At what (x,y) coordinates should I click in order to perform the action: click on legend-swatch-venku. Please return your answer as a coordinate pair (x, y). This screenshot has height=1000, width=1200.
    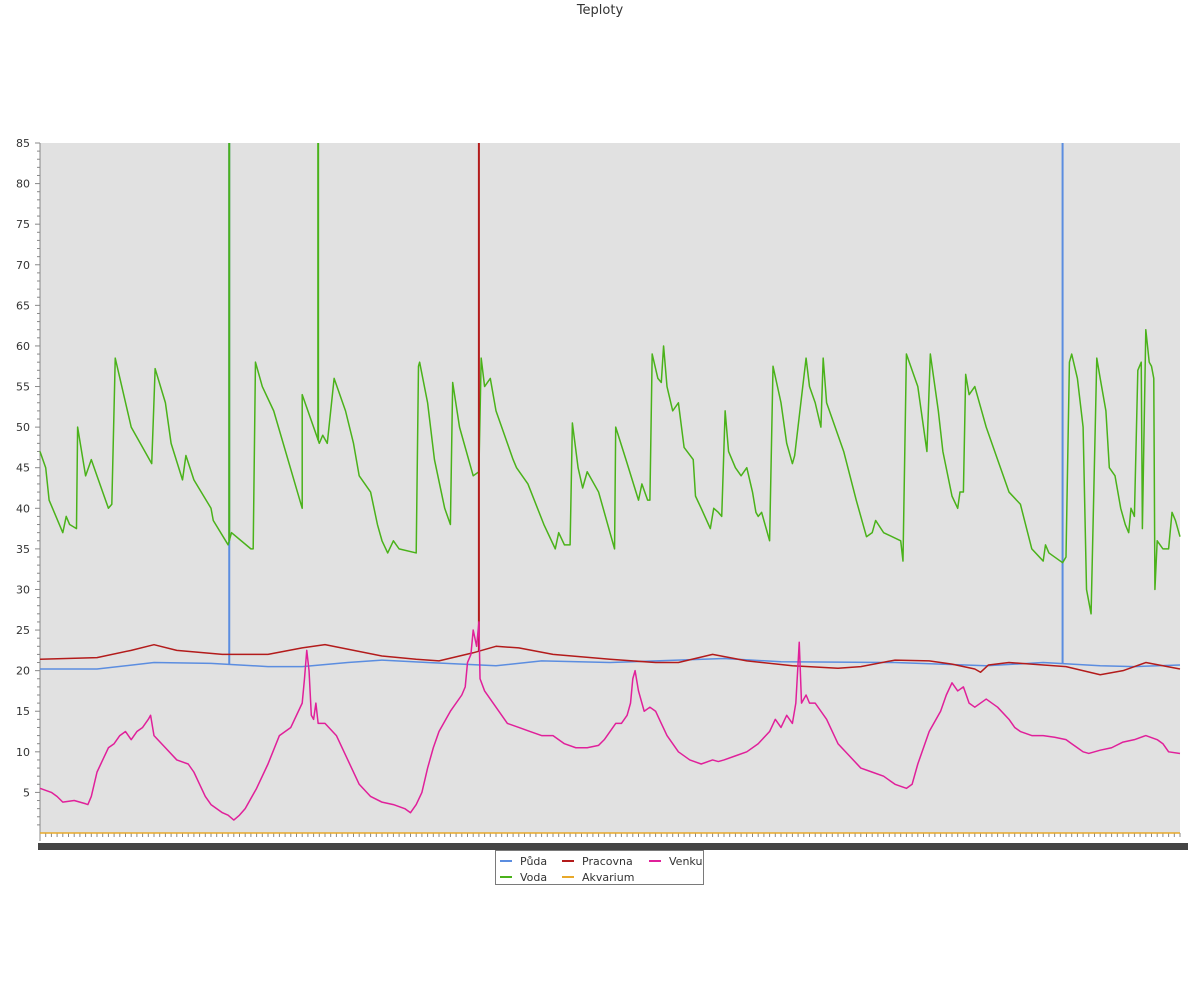
    Looking at the image, I should click on (655, 861).